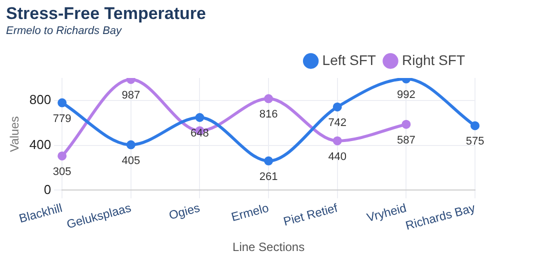 Image resolution: width=550 pixels, height=261 pixels. What do you see at coordinates (131, 160) in the screenshot?
I see `data-label: 405` at bounding box center [131, 160].